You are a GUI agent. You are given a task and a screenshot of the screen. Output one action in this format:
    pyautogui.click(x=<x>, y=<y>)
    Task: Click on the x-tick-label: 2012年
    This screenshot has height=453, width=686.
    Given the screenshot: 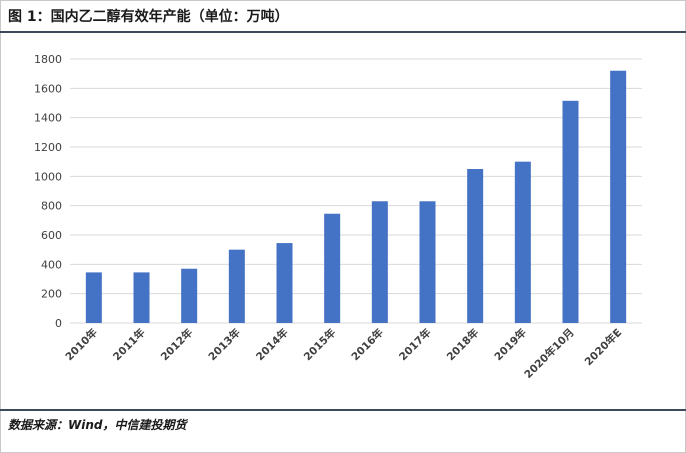 What is the action you would take?
    pyautogui.click(x=177, y=345)
    